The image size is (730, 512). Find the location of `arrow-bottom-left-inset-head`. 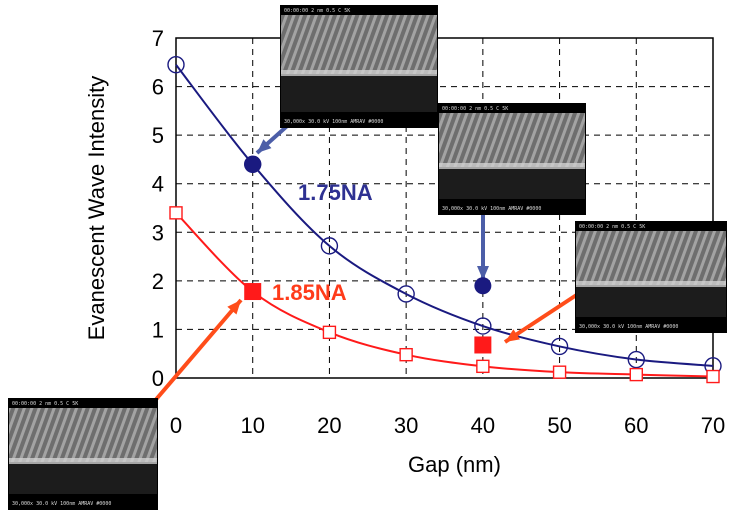

arrow-bottom-left-inset-head is located at coordinates (234, 307).